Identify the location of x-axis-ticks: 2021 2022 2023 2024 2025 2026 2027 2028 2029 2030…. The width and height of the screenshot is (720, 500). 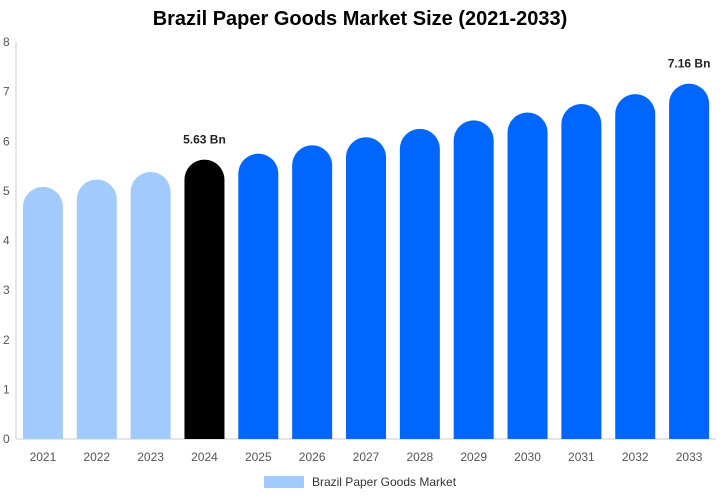
(366, 457).